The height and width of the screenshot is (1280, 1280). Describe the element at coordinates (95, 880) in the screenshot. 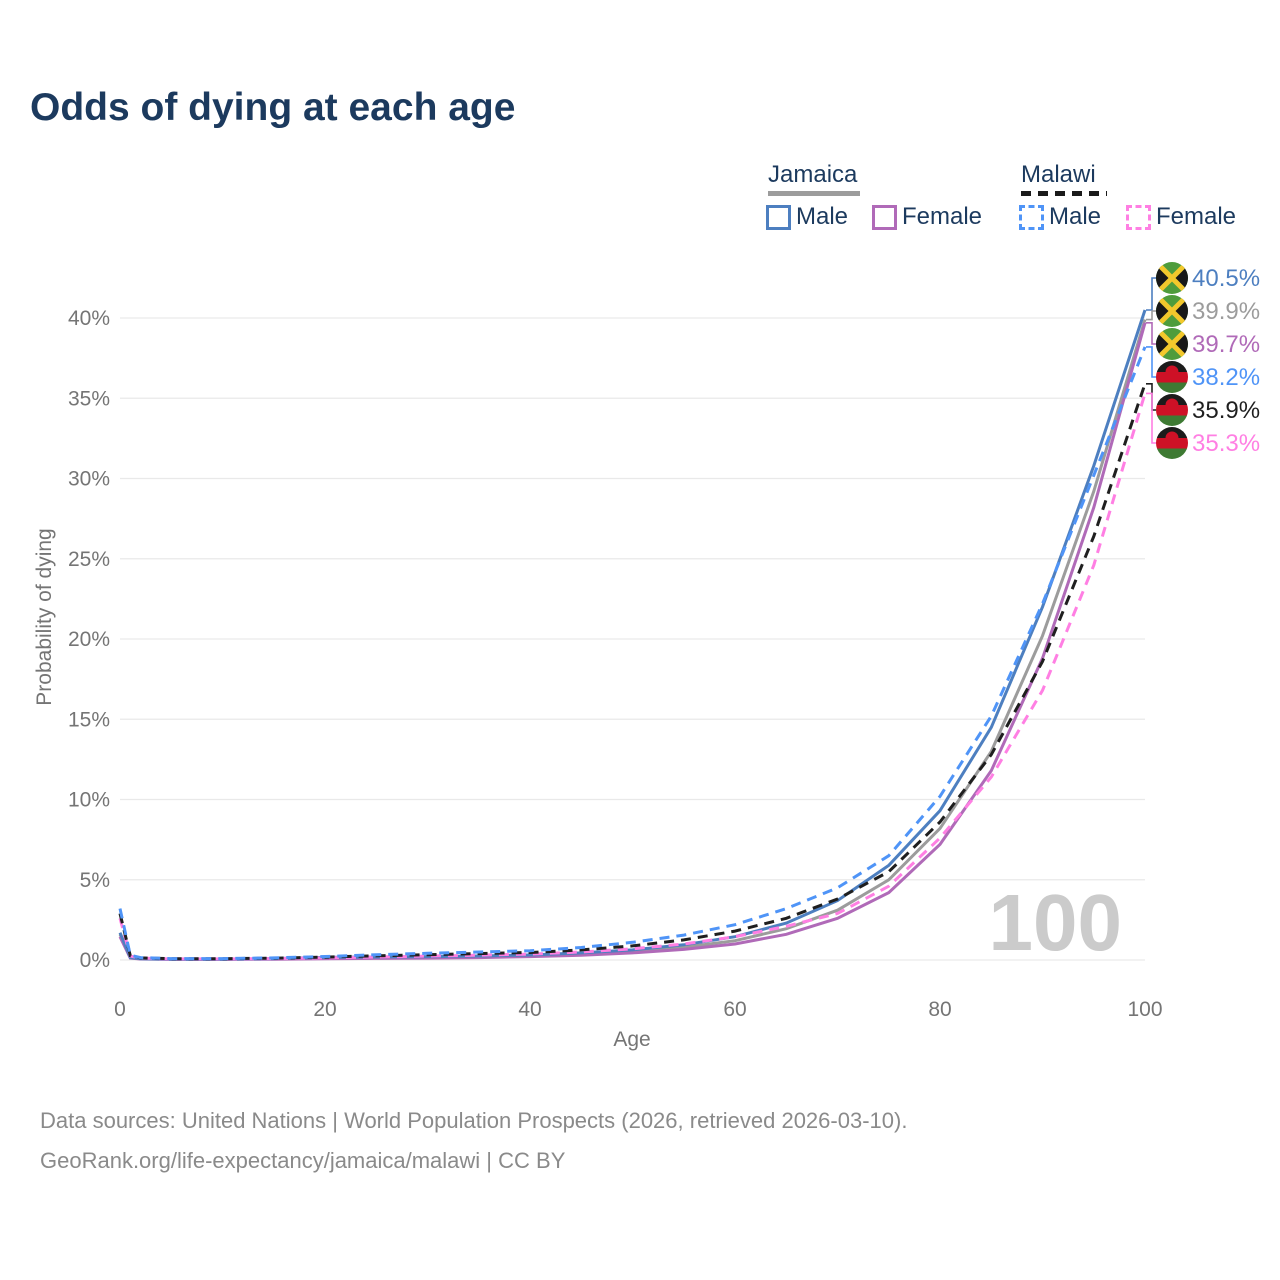

I see `y-tick-label: 5%` at that location.